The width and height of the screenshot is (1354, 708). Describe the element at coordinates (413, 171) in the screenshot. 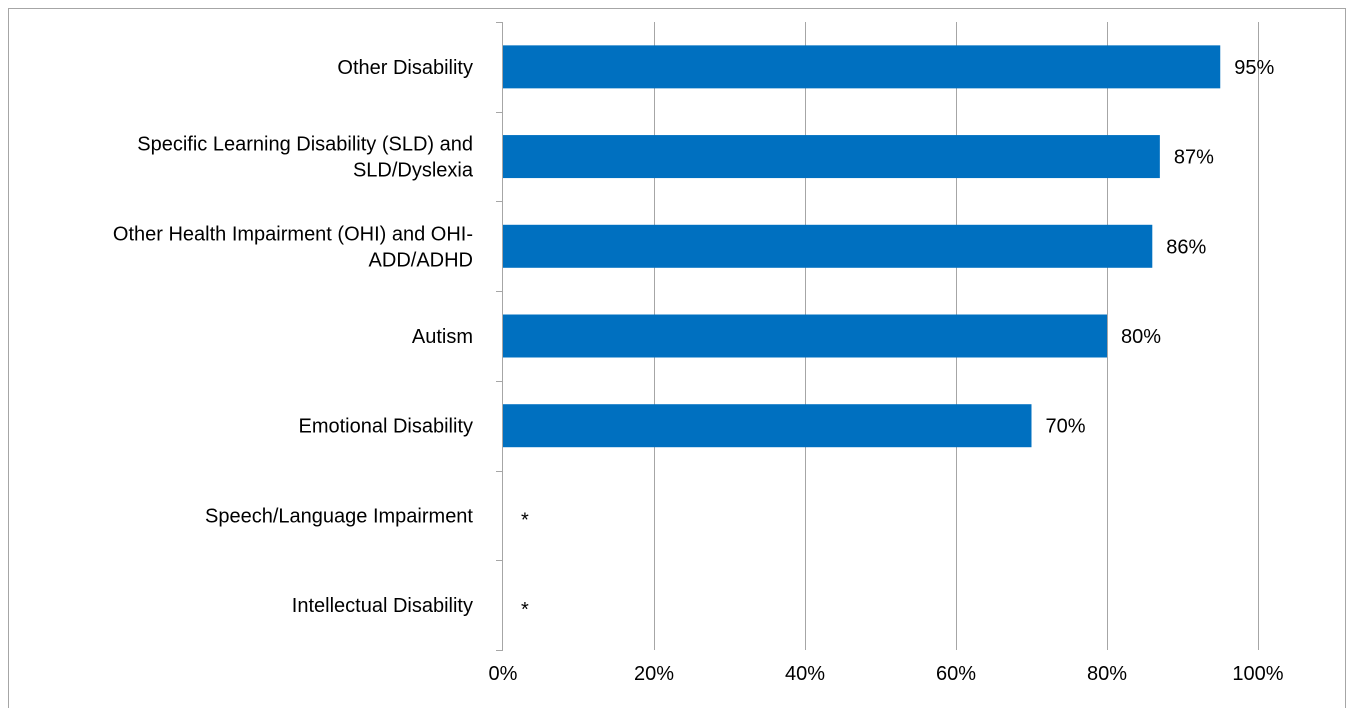

I see `category-label: SLD/Dyslexia` at that location.